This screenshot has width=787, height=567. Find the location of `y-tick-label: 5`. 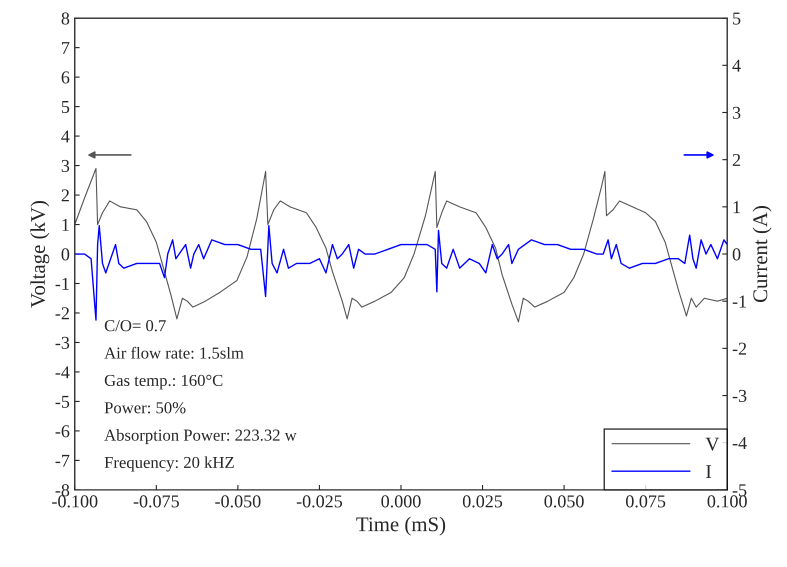

y-tick-label: 5 is located at coordinates (66, 107).